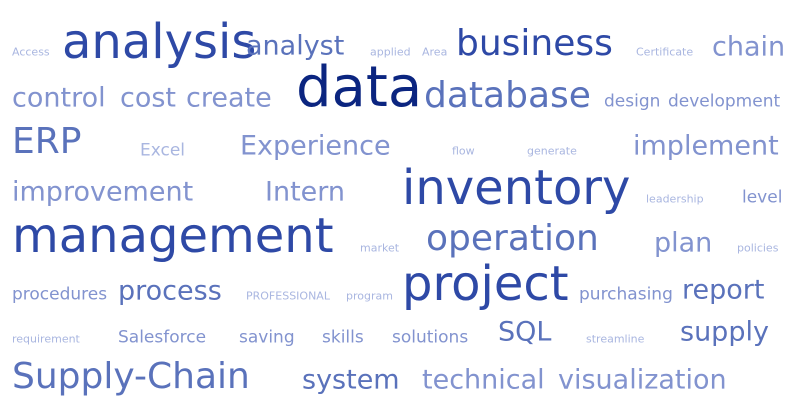 The width and height of the screenshot is (802, 420). What do you see at coordinates (380, 248) in the screenshot?
I see `word-market: market` at bounding box center [380, 248].